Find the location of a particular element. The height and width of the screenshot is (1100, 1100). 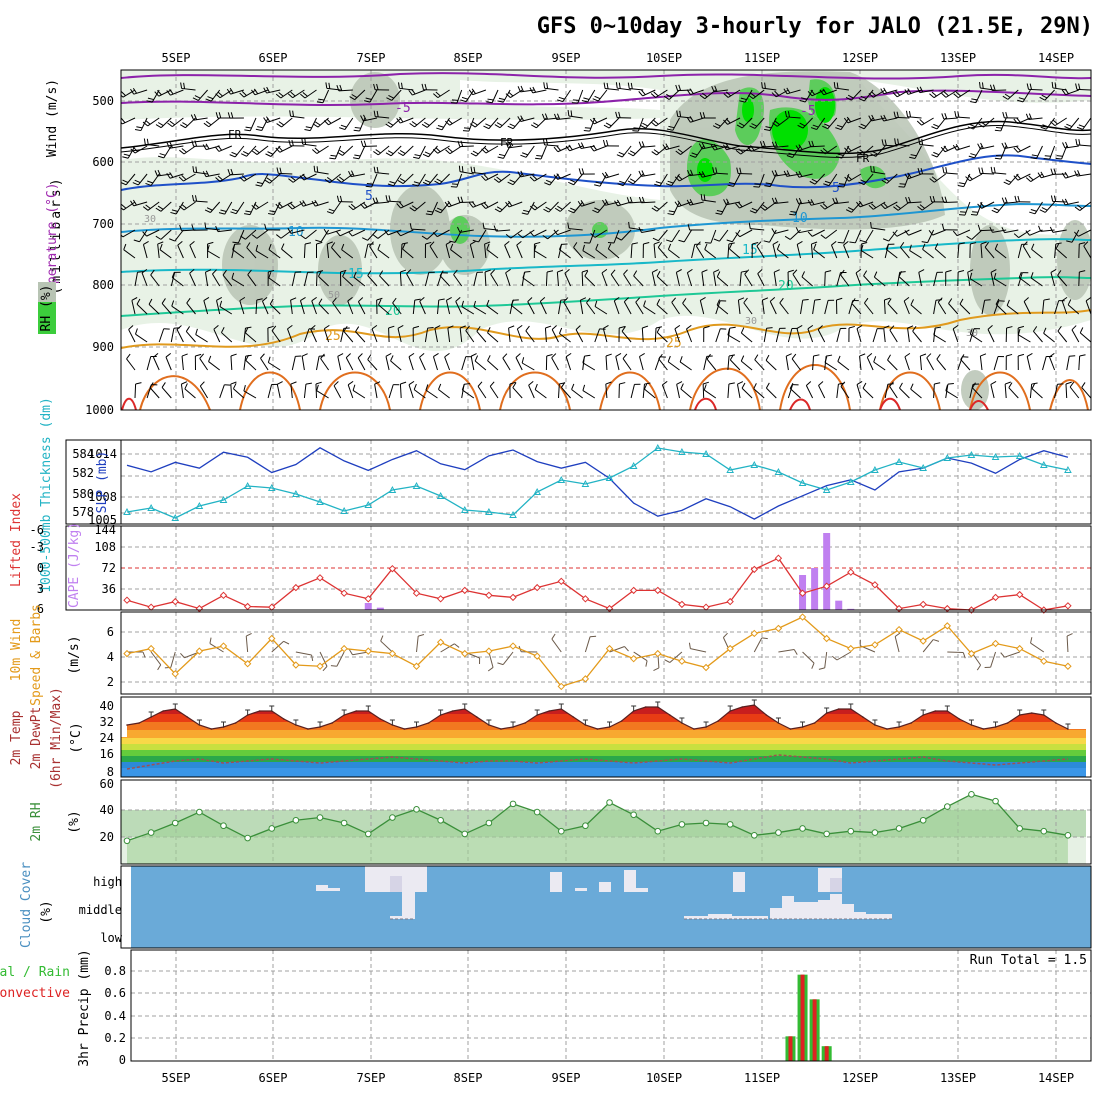

cloud-label: Cloud Cover is located at coordinates (26, 905).